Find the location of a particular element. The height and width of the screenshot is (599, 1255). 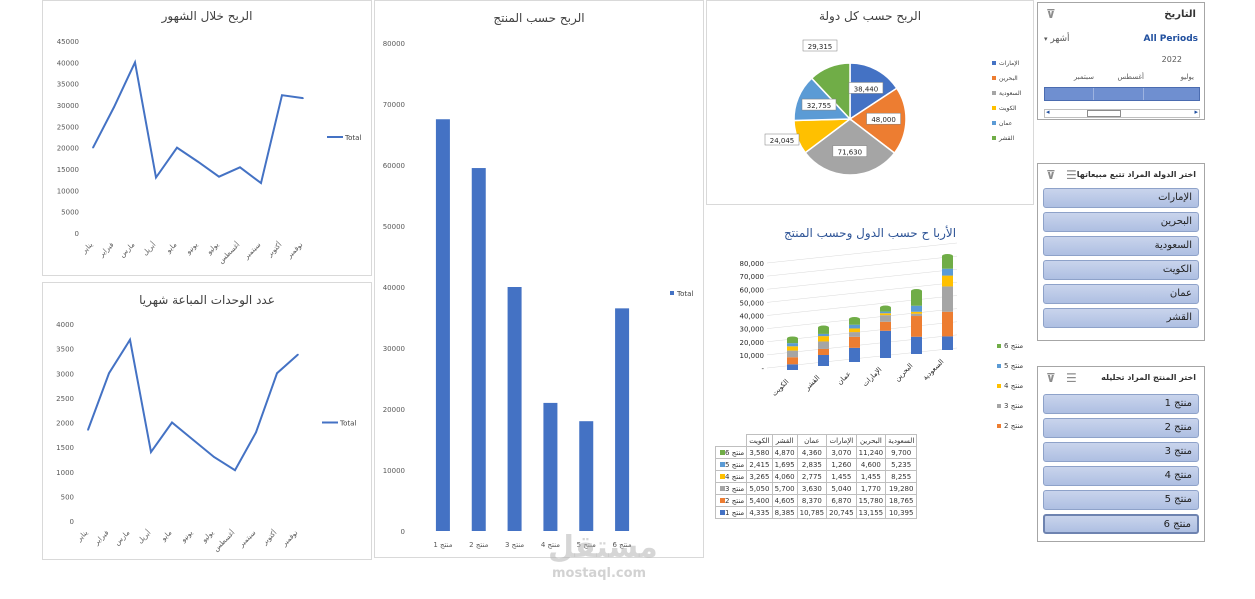

y-tick-label: 60,000 is located at coordinates (752, 290).